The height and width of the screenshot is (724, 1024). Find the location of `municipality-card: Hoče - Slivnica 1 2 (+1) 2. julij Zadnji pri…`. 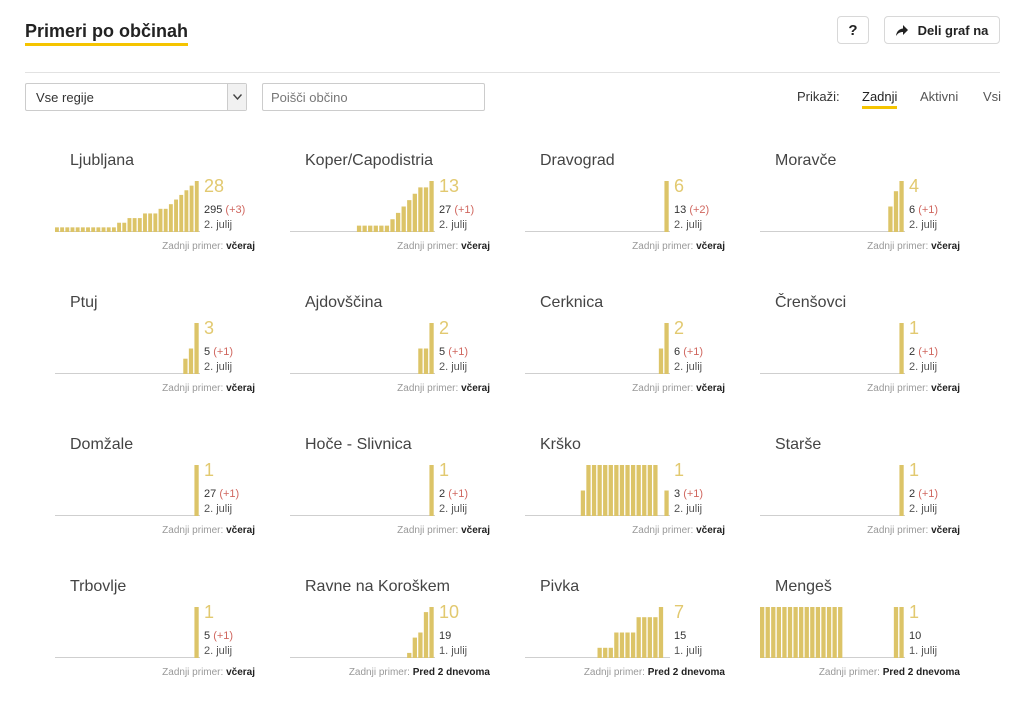

municipality-card: Hoče - Slivnica 1 2 (+1) 2. julij Zadnji pri… is located at coordinates (390, 496).